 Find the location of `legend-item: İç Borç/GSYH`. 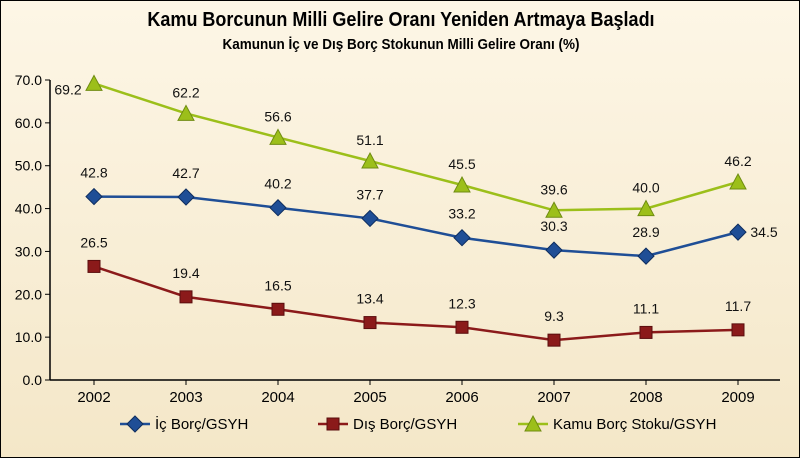

legend-item: İç Borç/GSYH is located at coordinates (184, 424).